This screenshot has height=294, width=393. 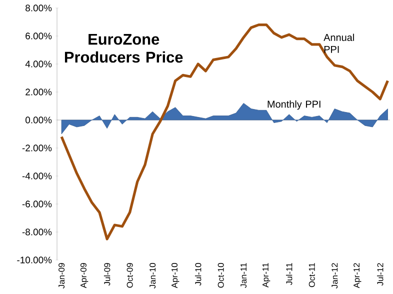 What do you see at coordinates (37, 176) in the screenshot?
I see `y-tick-label: -4.00%` at bounding box center [37, 176].